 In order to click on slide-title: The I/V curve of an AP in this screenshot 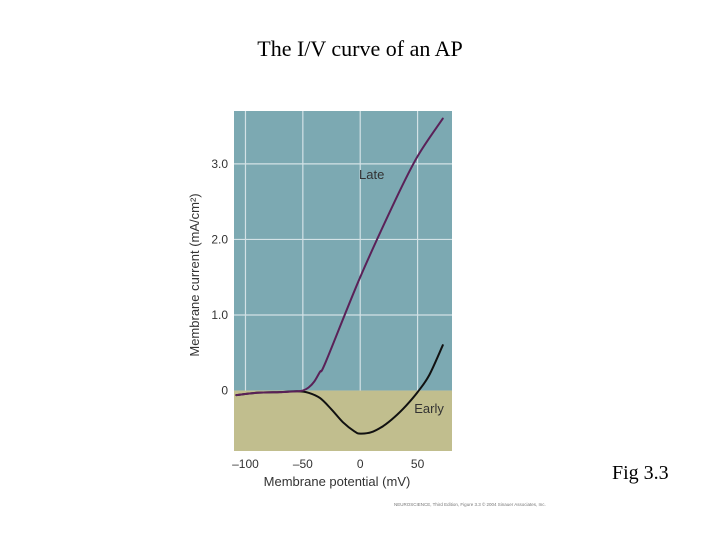, I will do `click(360, 48)`.